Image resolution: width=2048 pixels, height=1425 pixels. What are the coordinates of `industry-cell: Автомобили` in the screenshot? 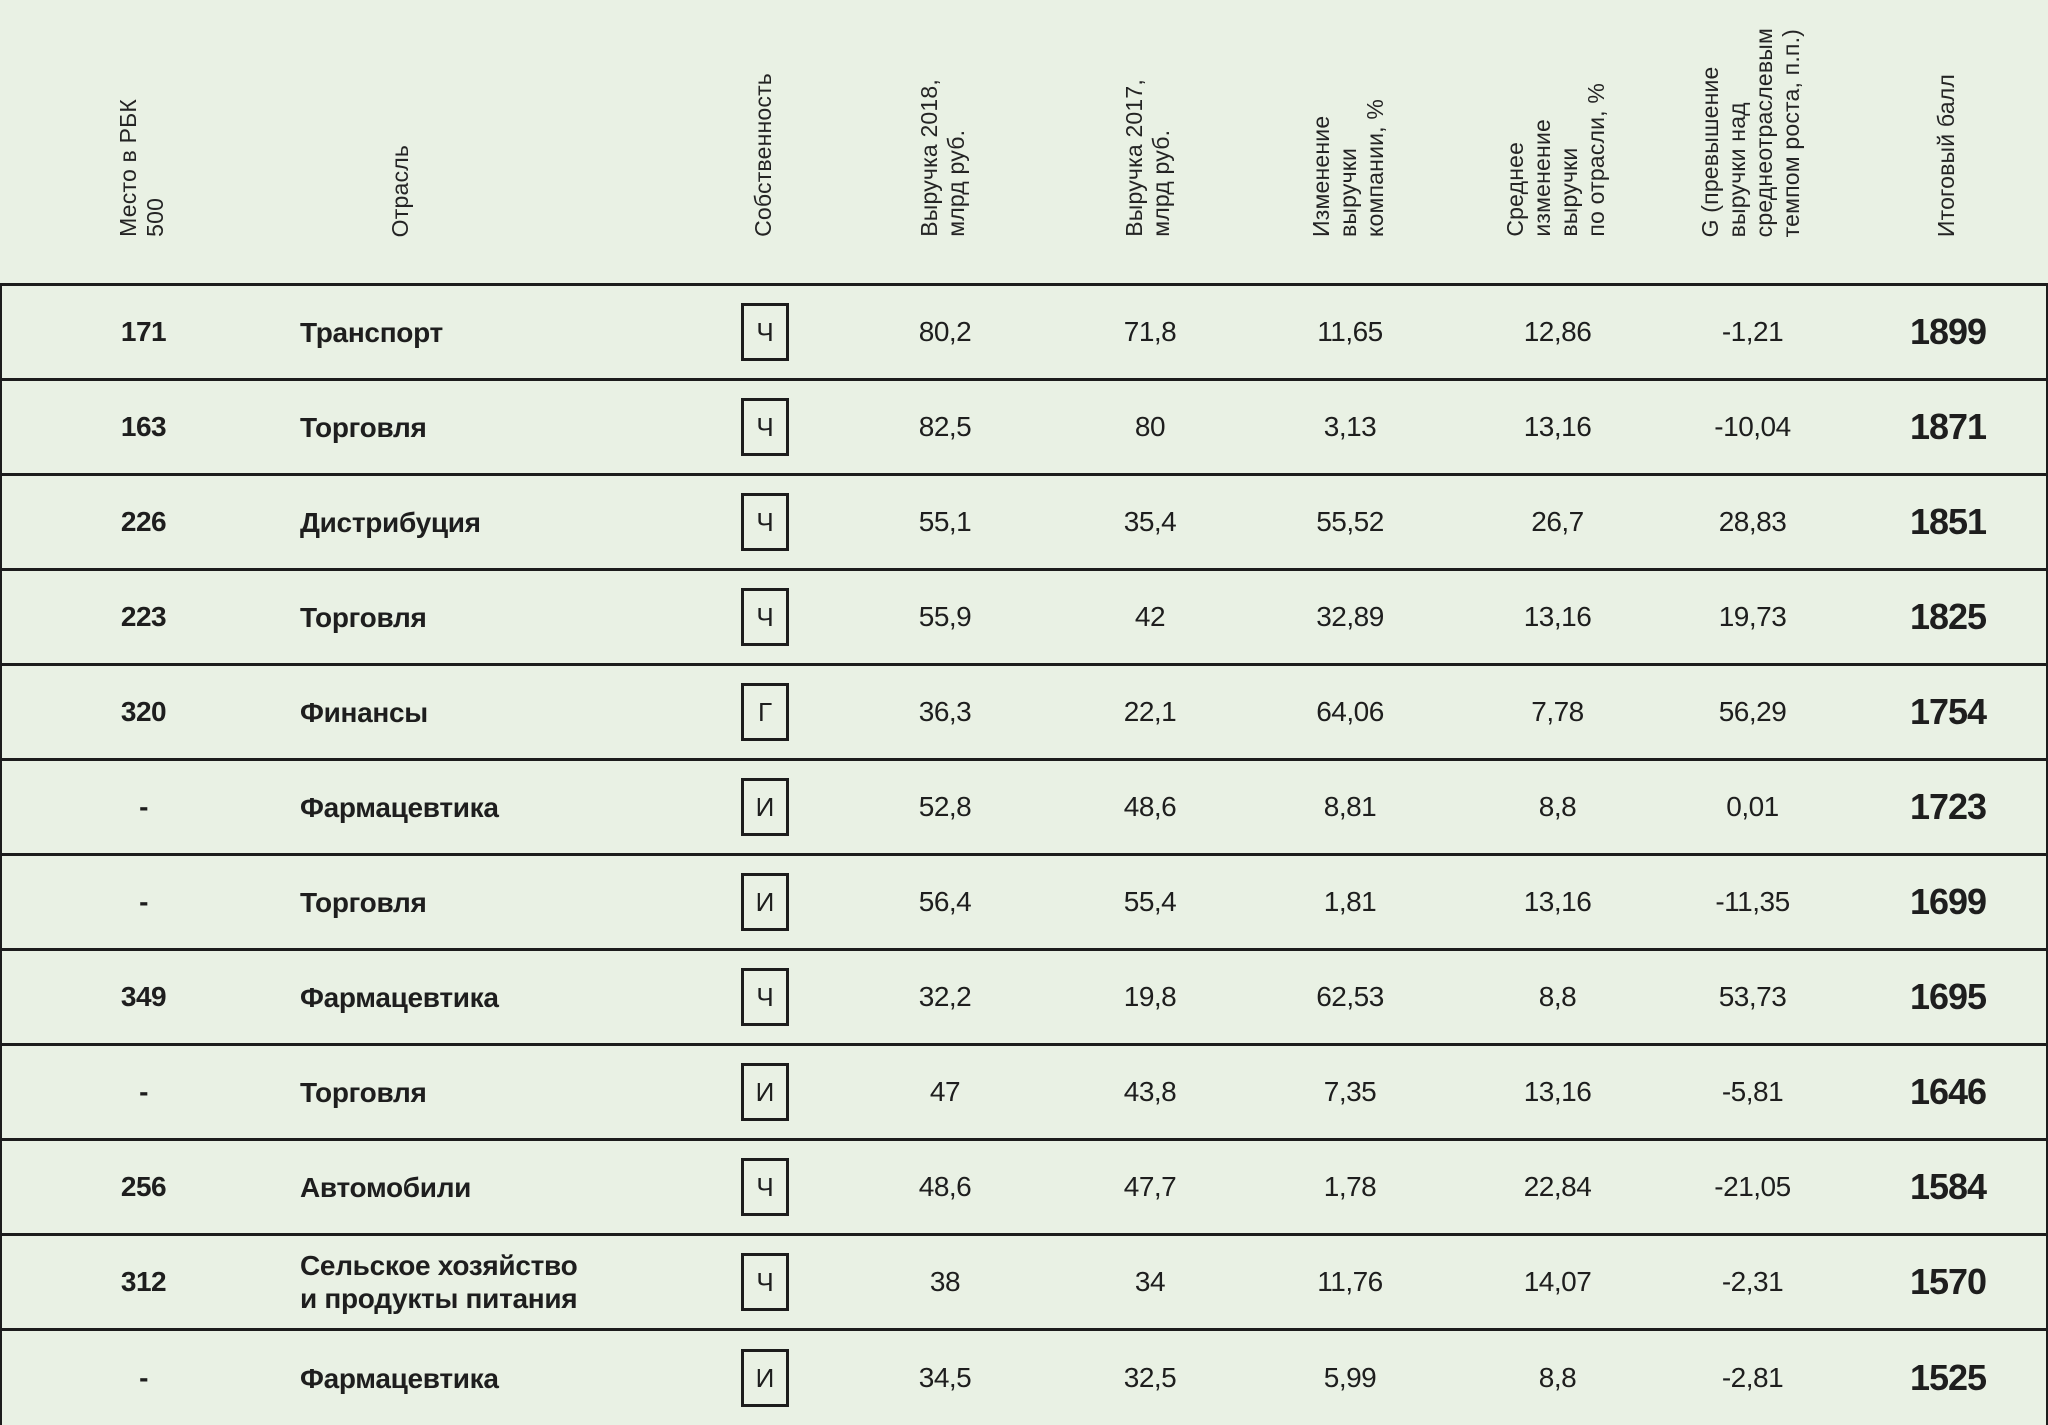 It's located at (386, 1187).